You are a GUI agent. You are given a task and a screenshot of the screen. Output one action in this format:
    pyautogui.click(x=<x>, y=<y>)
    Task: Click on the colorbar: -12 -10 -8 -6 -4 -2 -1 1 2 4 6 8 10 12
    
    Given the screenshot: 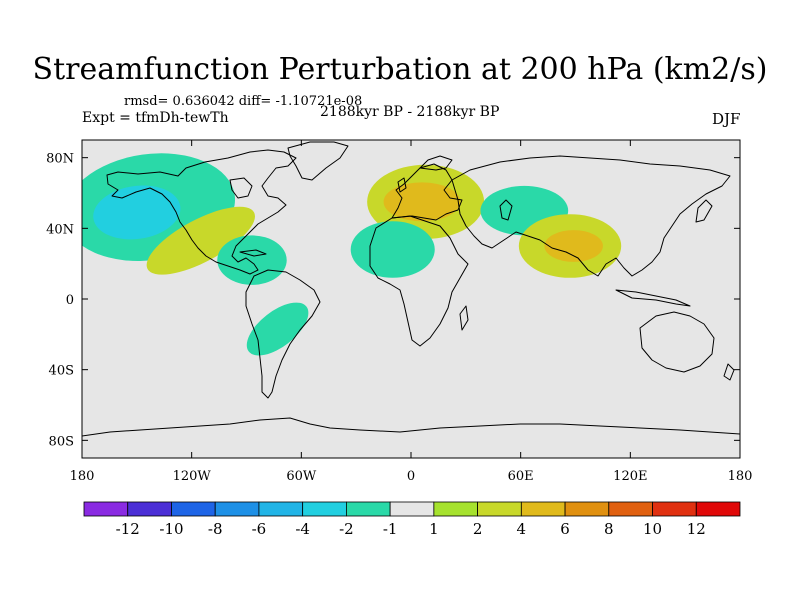 What is the action you would take?
    pyautogui.click(x=412, y=519)
    